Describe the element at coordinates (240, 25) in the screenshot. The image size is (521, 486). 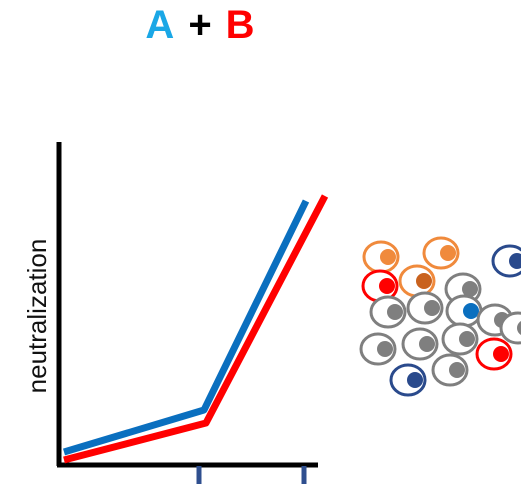
I see `title-b: B` at that location.